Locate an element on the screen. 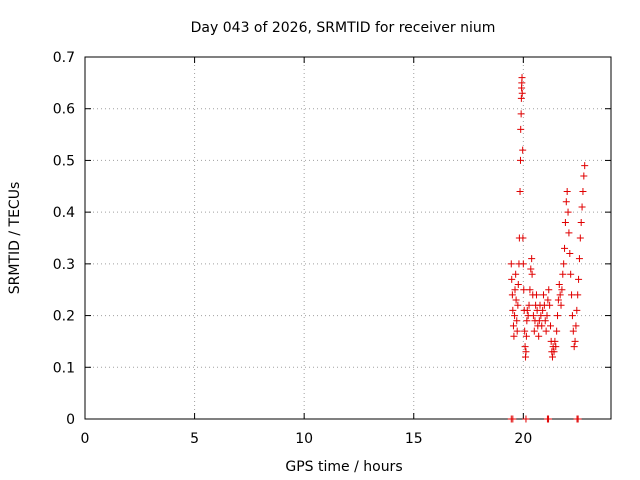  y-tick-label: 0.3 is located at coordinates (64, 265).